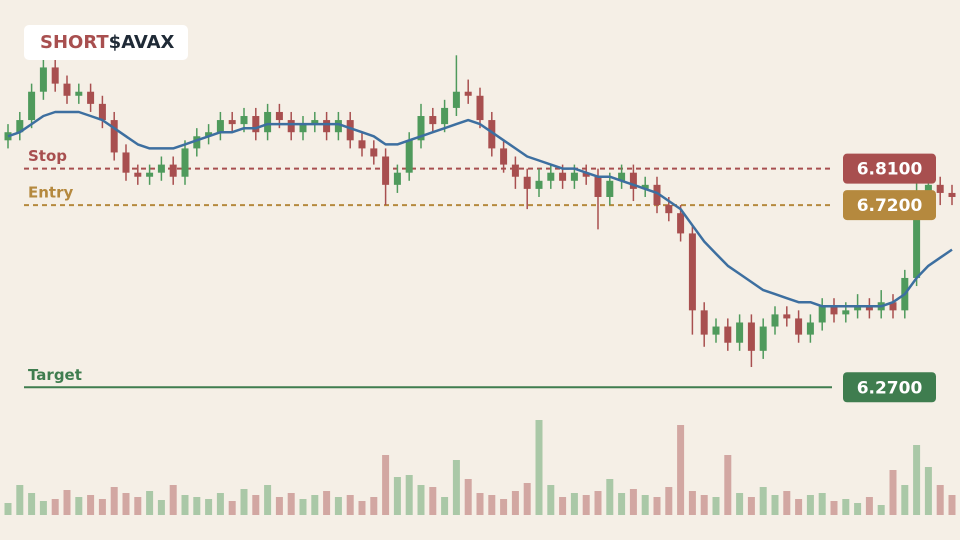 The height and width of the screenshot is (540, 960). I want to click on level-value-label: 6.2700, so click(890, 388).